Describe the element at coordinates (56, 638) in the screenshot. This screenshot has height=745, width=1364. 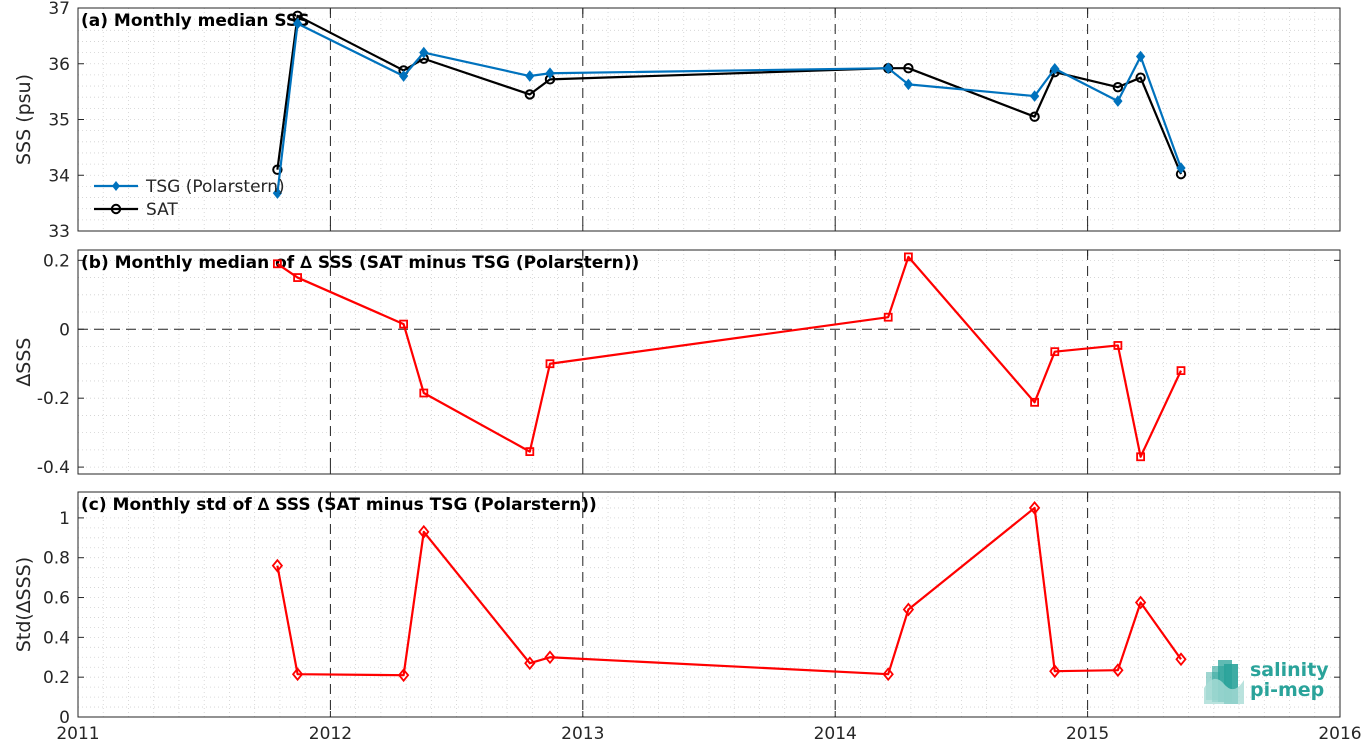
I see `y-tick-label: 0.4` at that location.